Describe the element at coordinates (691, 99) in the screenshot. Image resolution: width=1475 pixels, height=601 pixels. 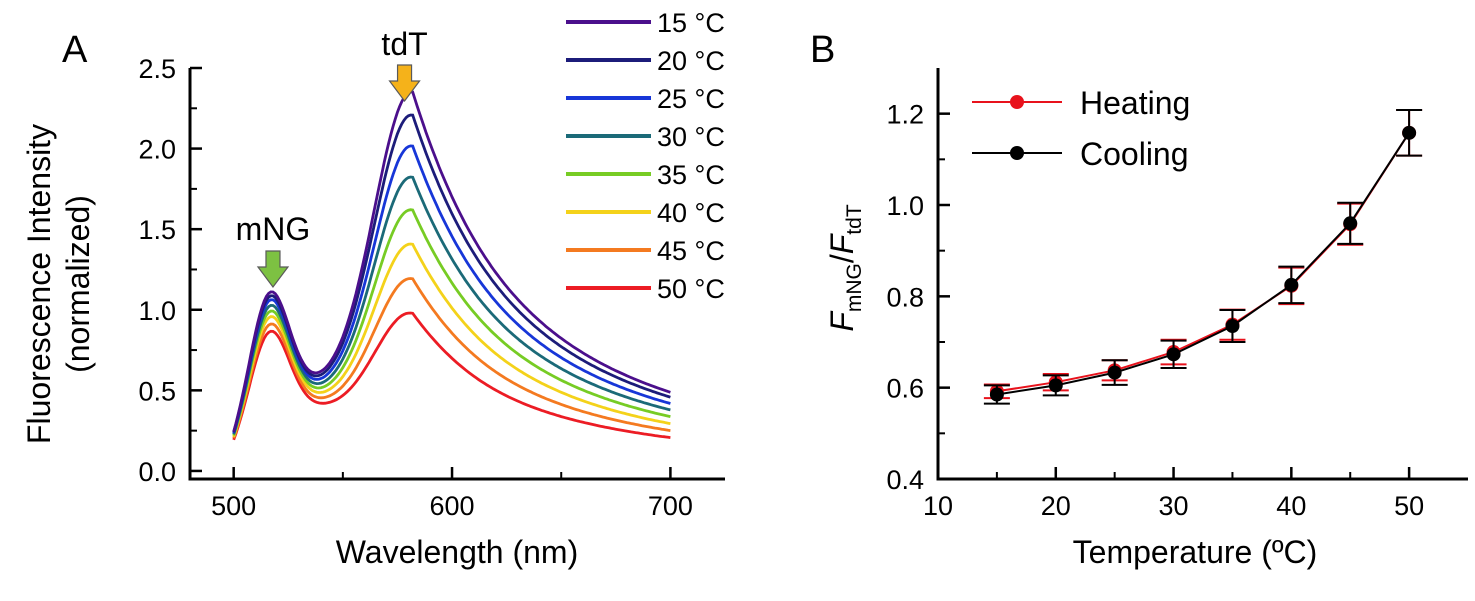
I see `legend-label-25c: 25 °C` at that location.